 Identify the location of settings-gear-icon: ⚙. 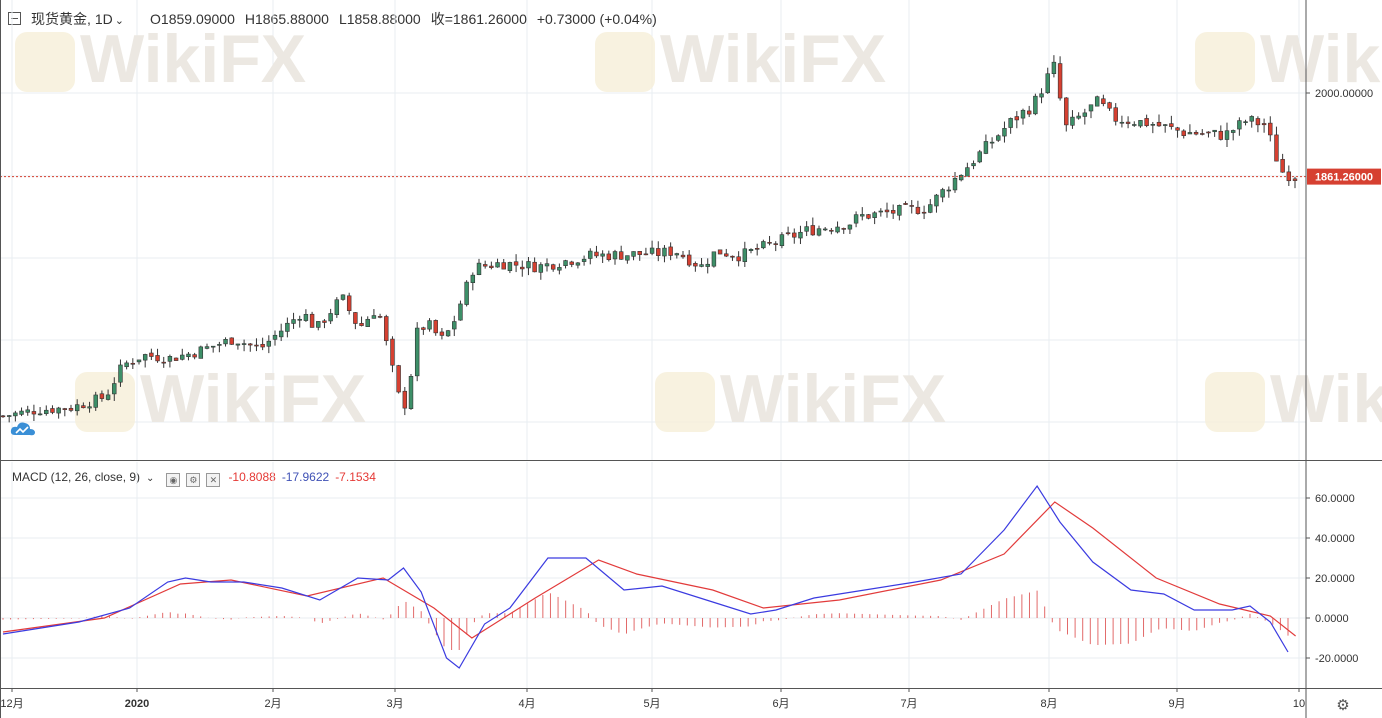
(1342, 705).